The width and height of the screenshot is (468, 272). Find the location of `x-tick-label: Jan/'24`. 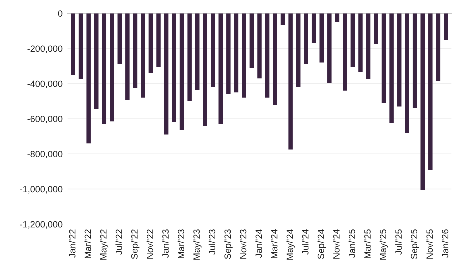

x-tick-label: Jan/'24 is located at coordinates (259, 244).